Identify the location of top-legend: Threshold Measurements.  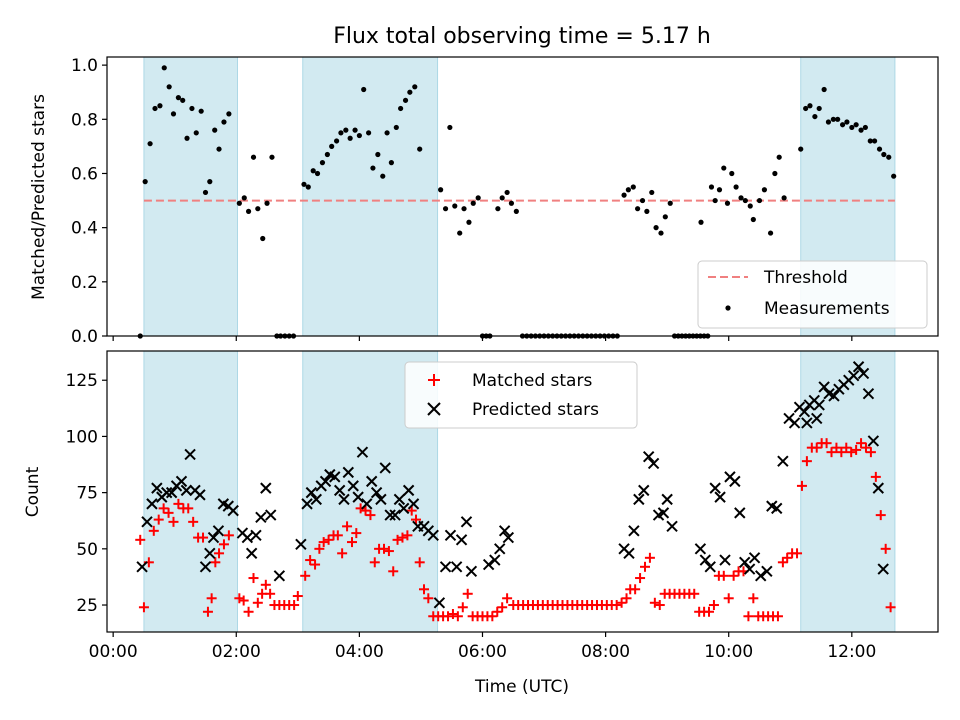
(812, 294).